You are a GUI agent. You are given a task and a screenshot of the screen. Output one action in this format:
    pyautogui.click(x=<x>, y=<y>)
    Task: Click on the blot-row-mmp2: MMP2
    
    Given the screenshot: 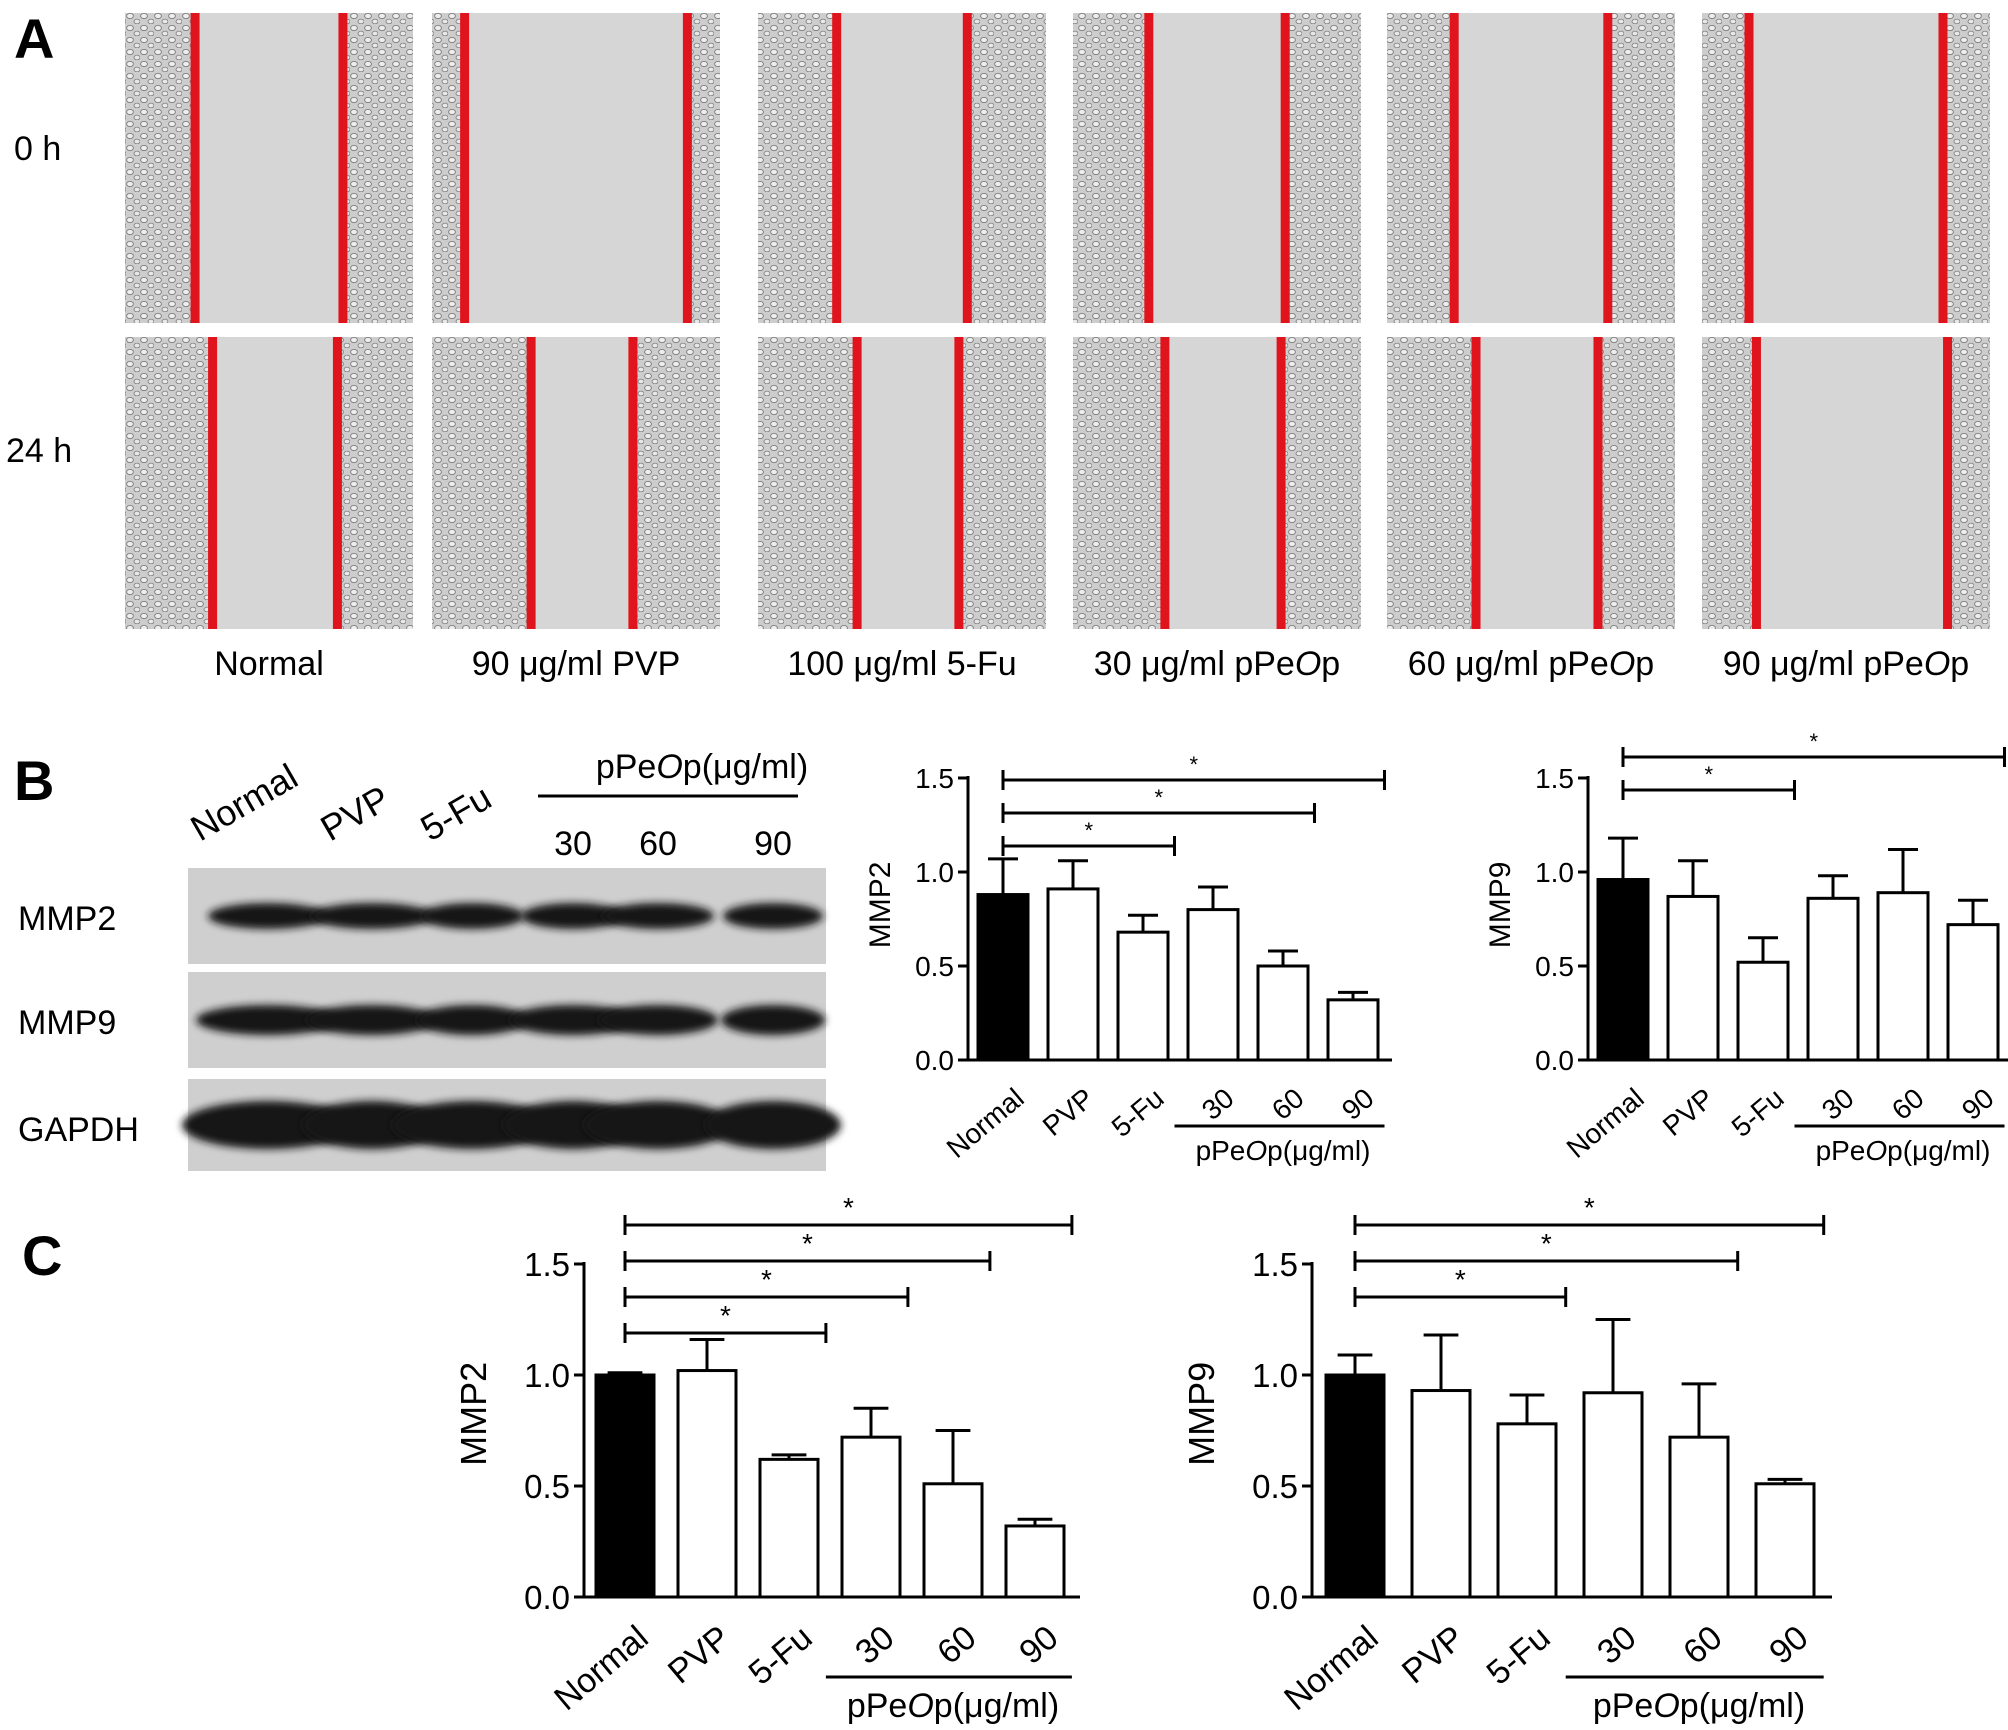 What is the action you would take?
    pyautogui.click(x=422, y=916)
    